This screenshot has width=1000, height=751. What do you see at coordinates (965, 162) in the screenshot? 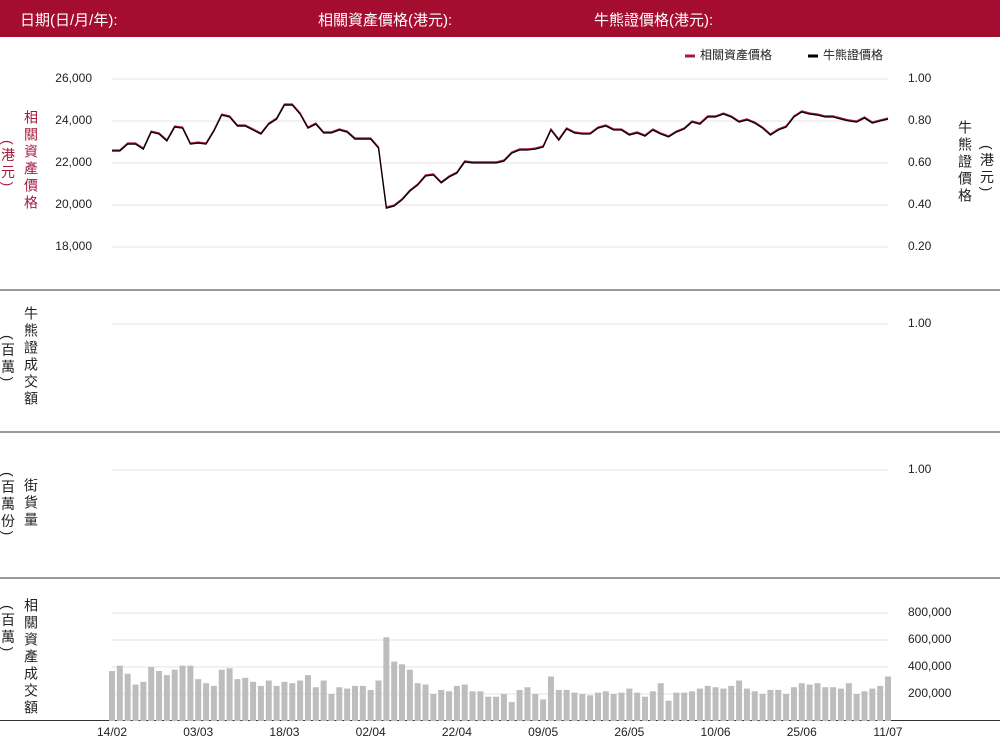
I see `y2-axis-label: 牛熊證價格` at bounding box center [965, 162].